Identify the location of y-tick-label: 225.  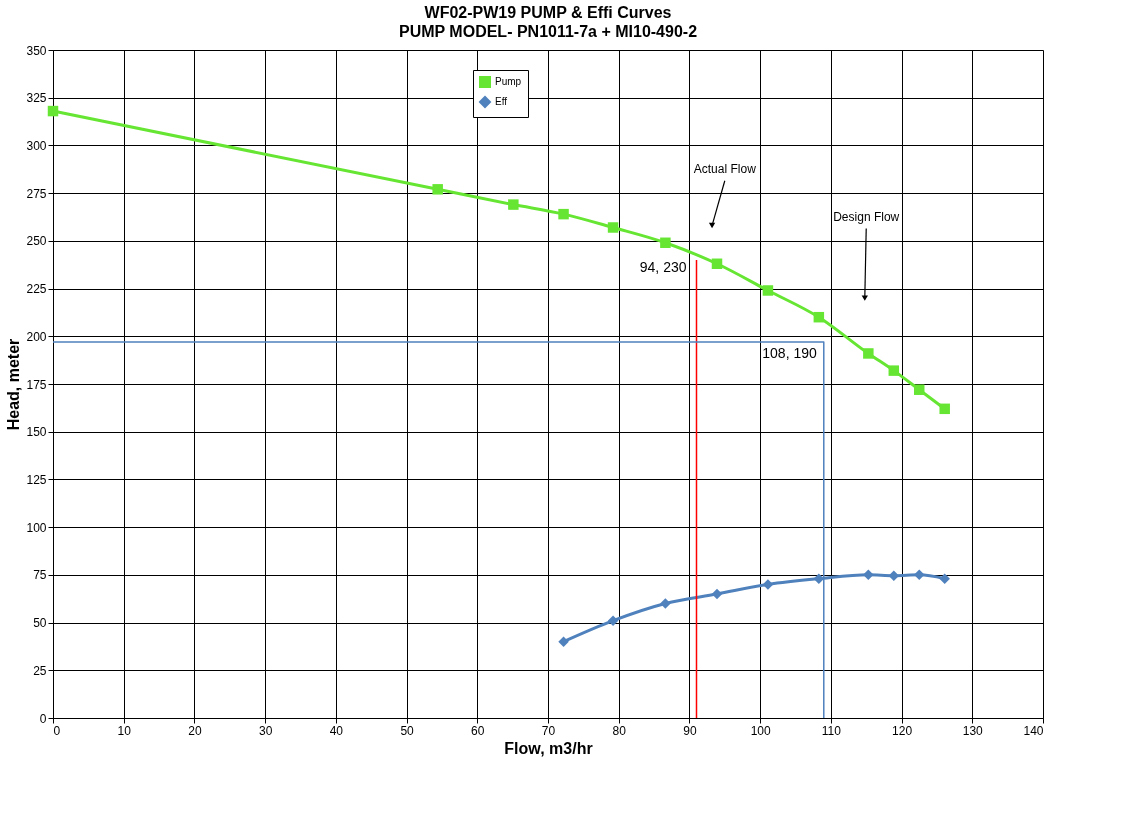
(36, 289).